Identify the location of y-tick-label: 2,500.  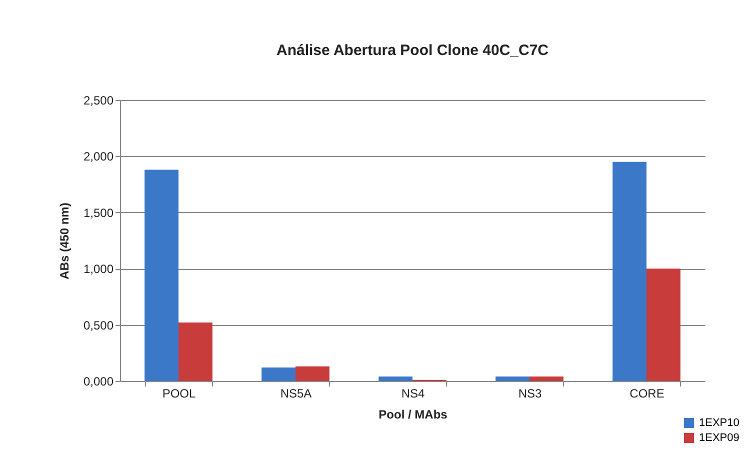
(98, 101).